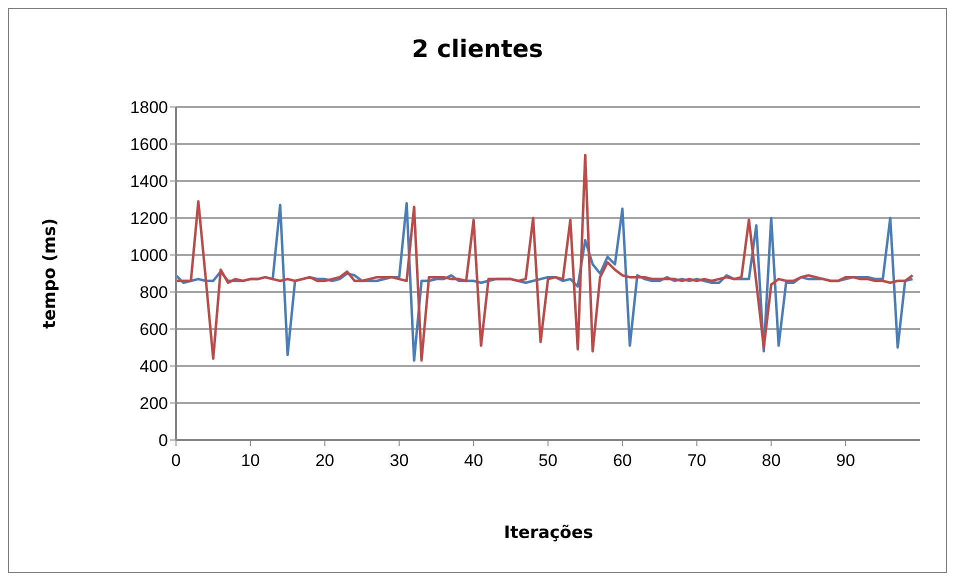 The width and height of the screenshot is (955, 581). What do you see at coordinates (324, 460) in the screenshot?
I see `x-tick-label: 20` at bounding box center [324, 460].